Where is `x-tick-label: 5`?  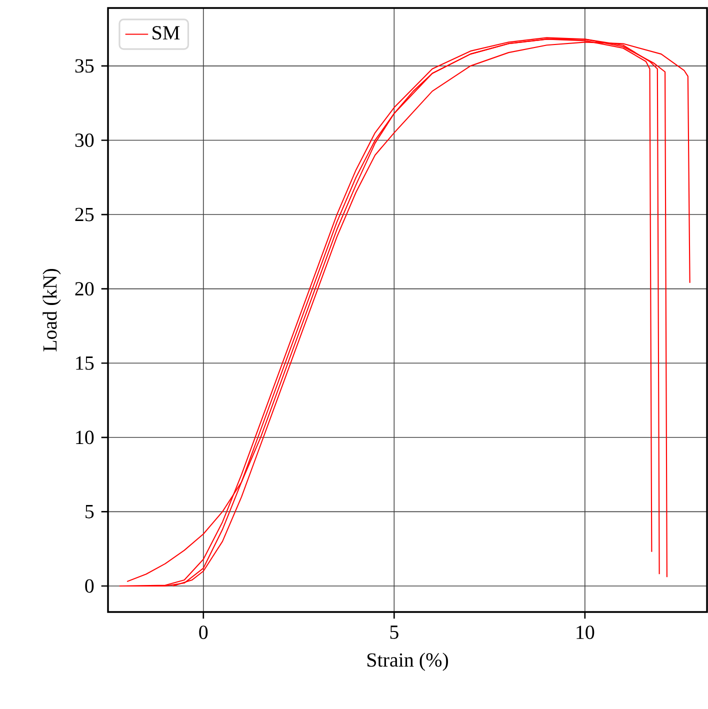 x-tick-label: 5 is located at coordinates (394, 632).